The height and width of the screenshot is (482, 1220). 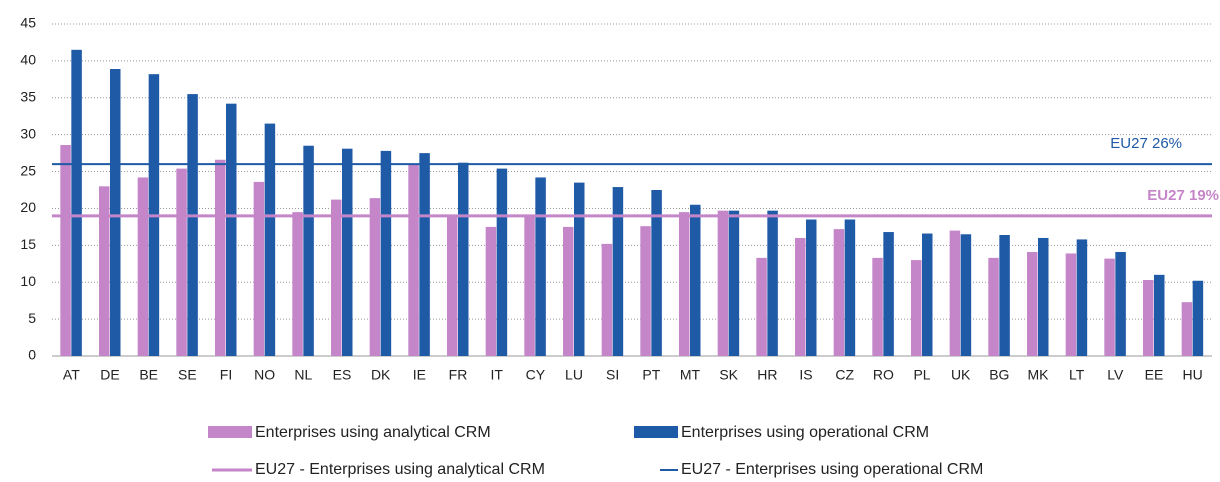 What do you see at coordinates (342, 375) in the screenshot?
I see `x-tick-label: ES` at bounding box center [342, 375].